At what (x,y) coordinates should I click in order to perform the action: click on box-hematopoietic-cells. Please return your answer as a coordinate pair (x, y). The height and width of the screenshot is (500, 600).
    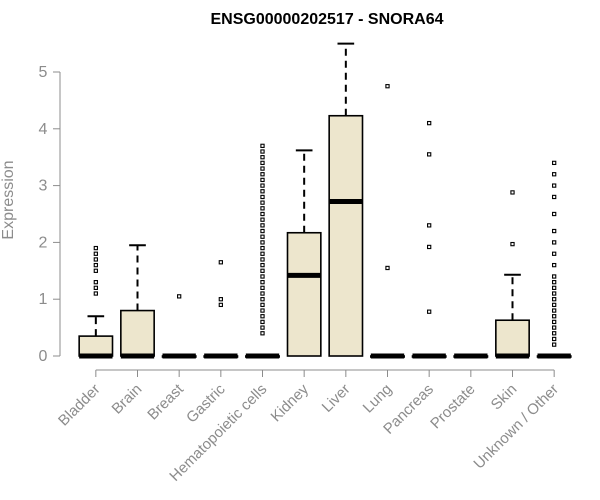
    Looking at the image, I should click on (262, 251).